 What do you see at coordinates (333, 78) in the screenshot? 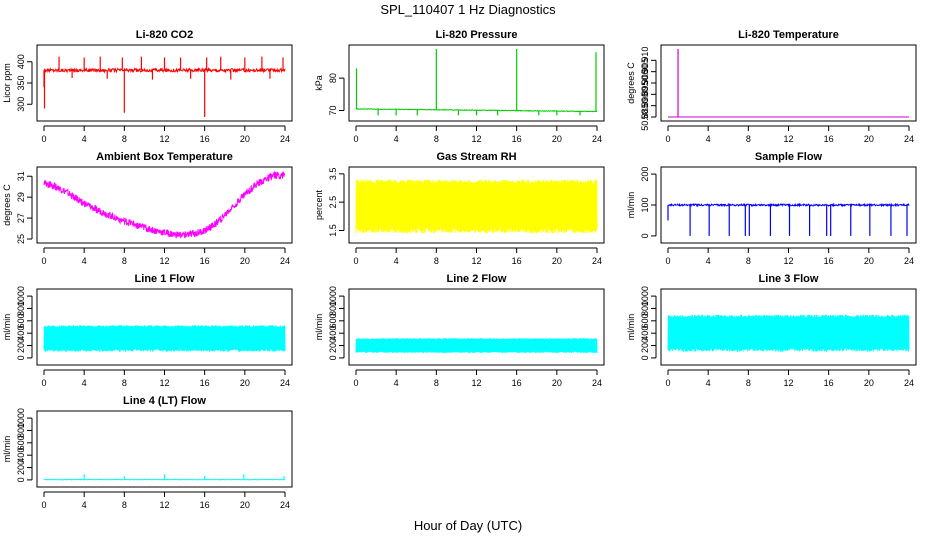
I see `y-tick-label: 80` at bounding box center [333, 78].